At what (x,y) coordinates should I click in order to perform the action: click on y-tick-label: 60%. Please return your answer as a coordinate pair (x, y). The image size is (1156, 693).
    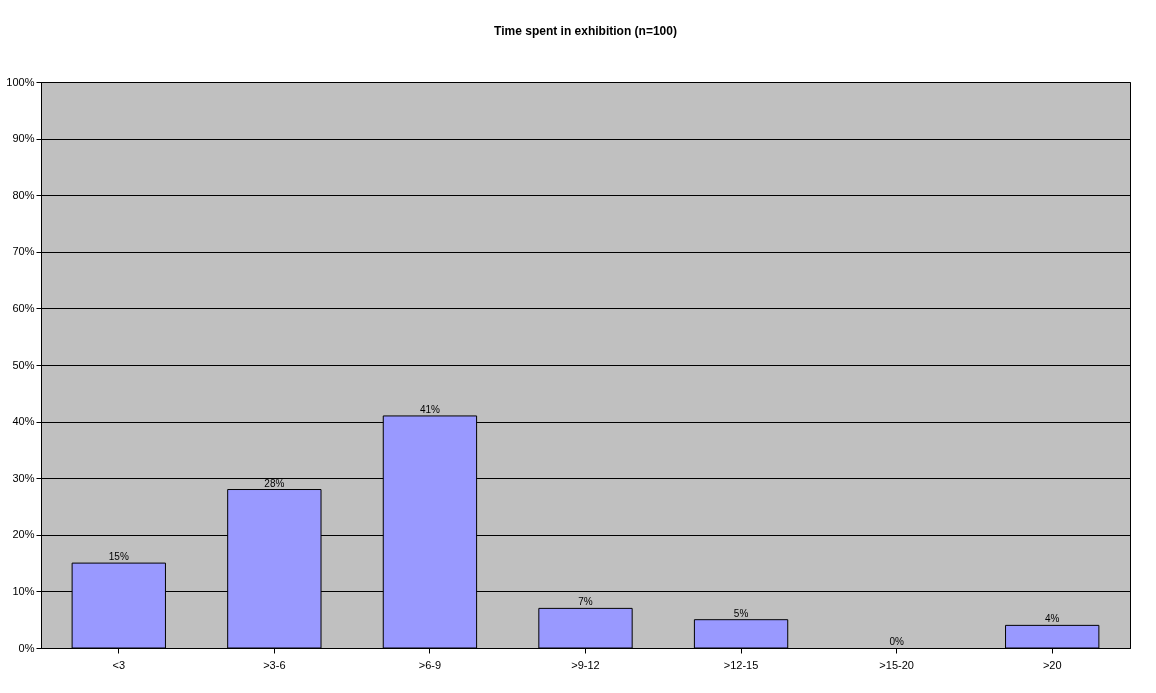
    Looking at the image, I should click on (23, 307).